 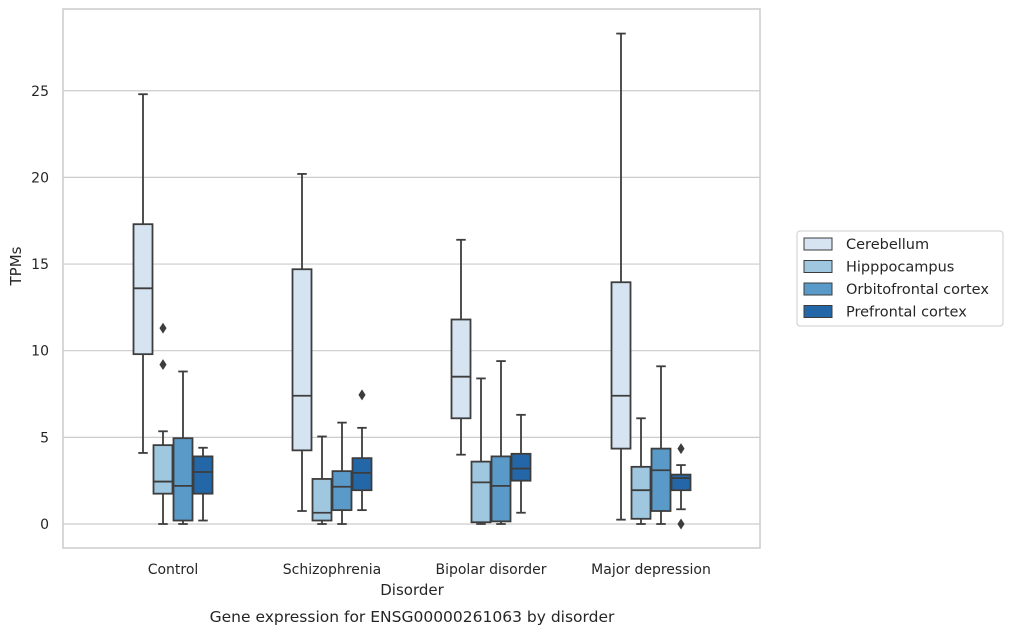 I want to click on x-axis-label: Disorder, so click(x=412, y=590).